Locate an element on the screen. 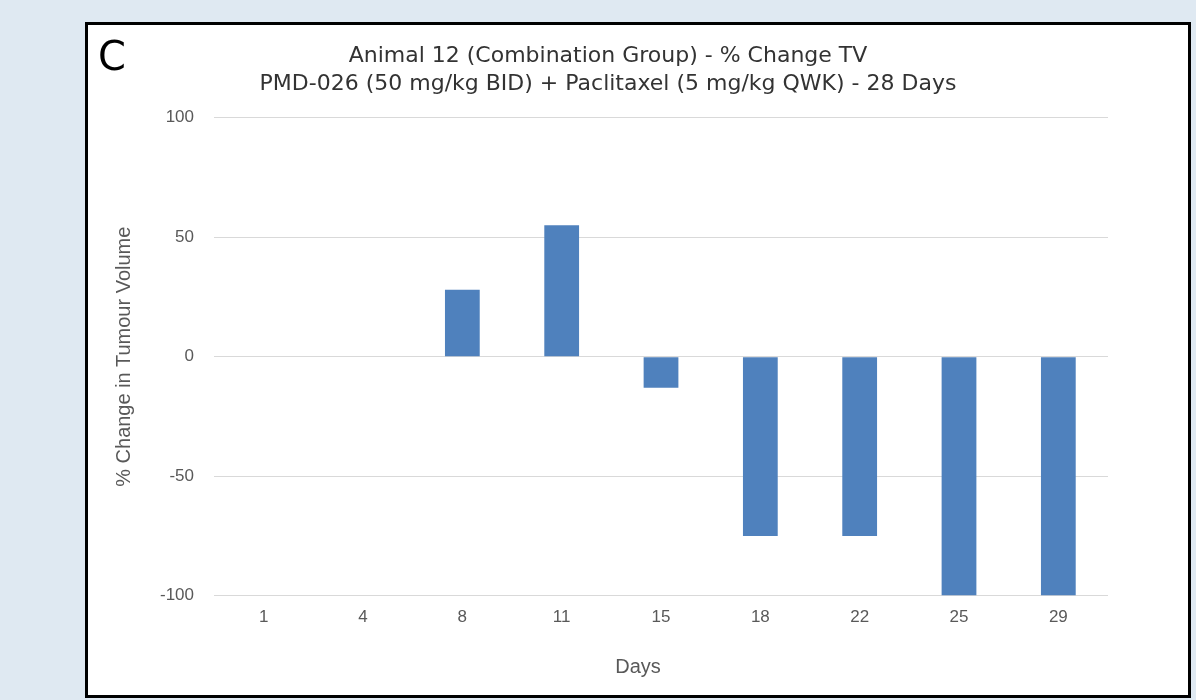 This screenshot has height=700, width=1196. y-tick-label: 50 is located at coordinates (185, 236).